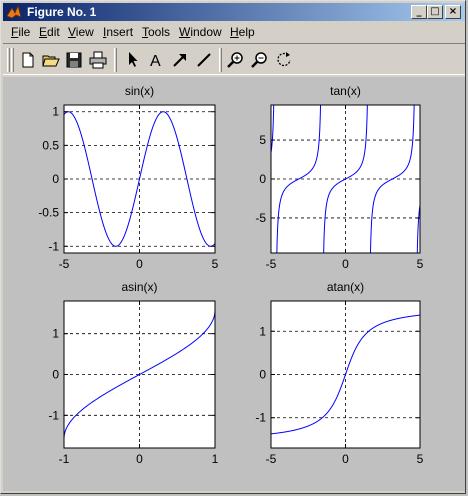 This screenshot has height=496, width=468. Describe the element at coordinates (14, 11) in the screenshot. I see `matlab-logo-icon` at that location.